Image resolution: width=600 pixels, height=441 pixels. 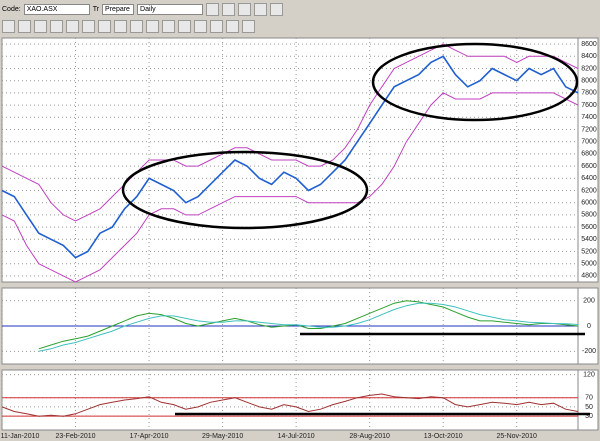 What do you see at coordinates (589, 203) in the screenshot?
I see `y-tick-label: 6000` at bounding box center [589, 203].